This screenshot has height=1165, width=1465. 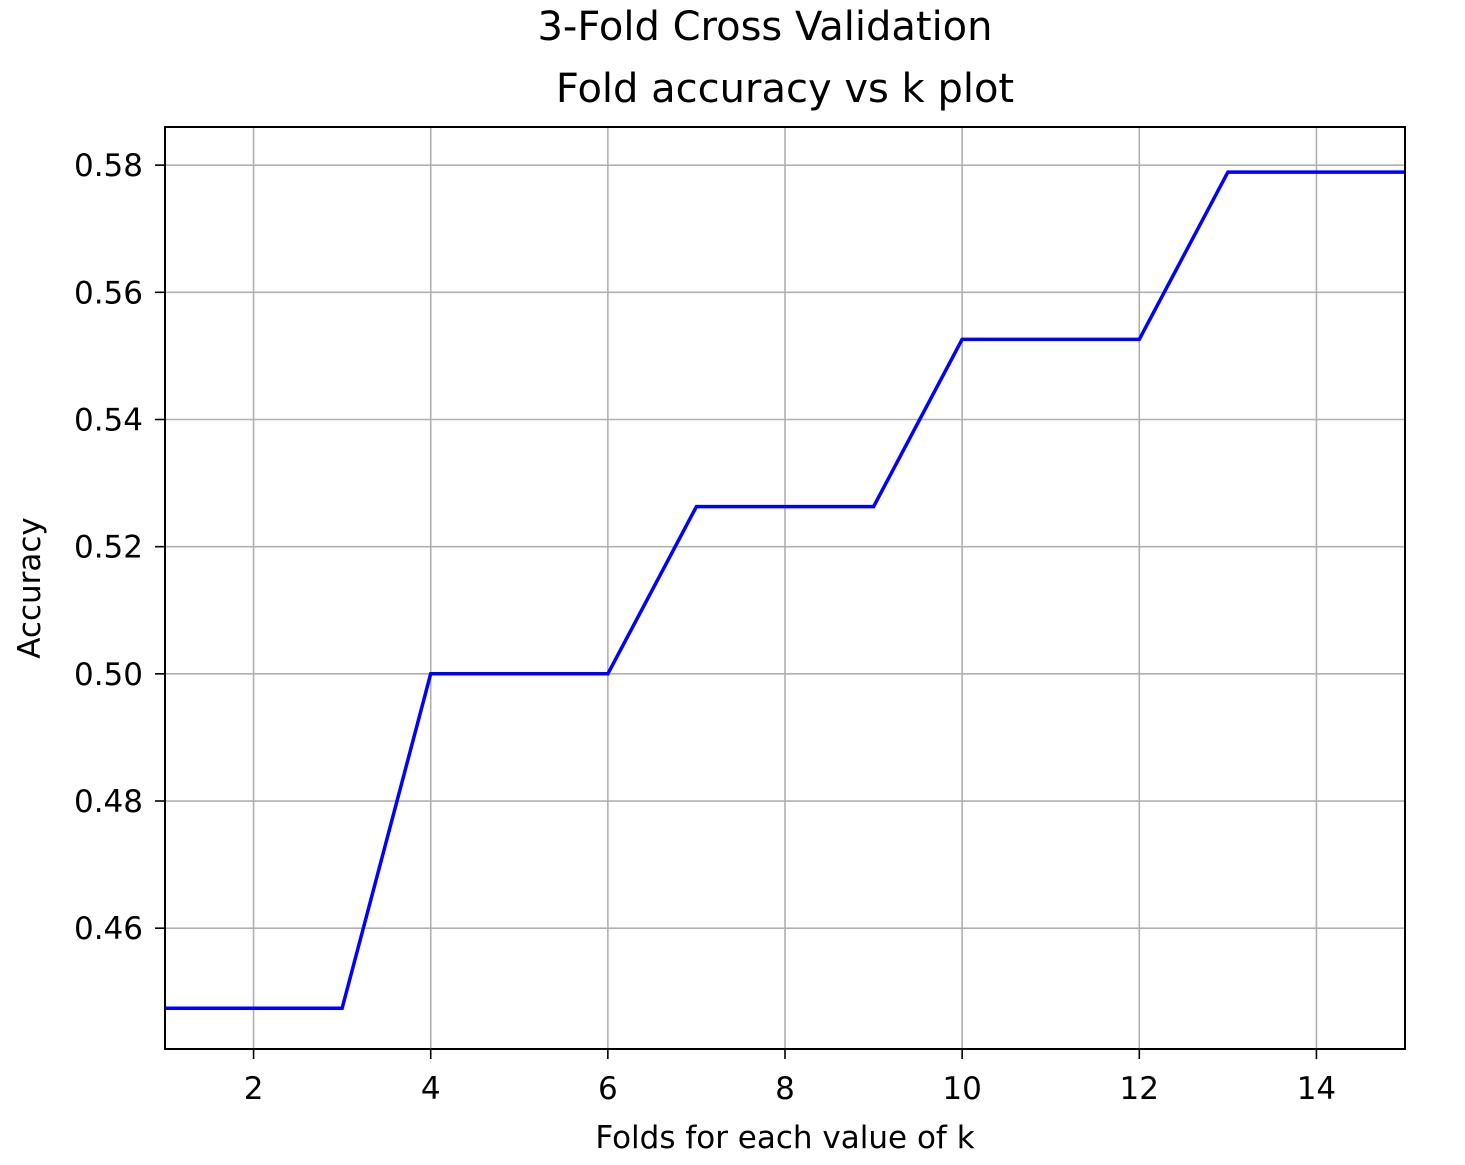 I want to click on y-tick-label: 0.52, so click(x=108, y=548).